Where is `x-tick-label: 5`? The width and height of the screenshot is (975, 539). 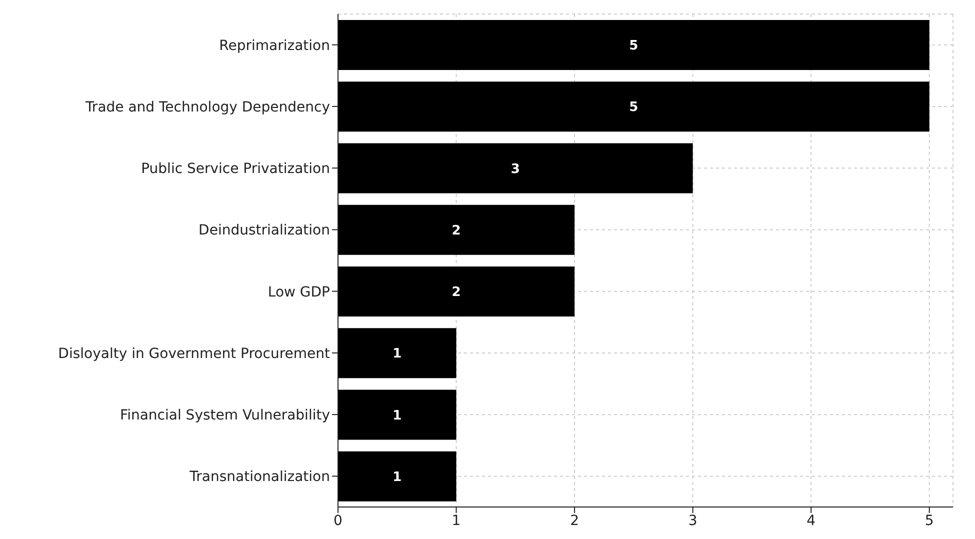 x-tick-label: 5 is located at coordinates (929, 520).